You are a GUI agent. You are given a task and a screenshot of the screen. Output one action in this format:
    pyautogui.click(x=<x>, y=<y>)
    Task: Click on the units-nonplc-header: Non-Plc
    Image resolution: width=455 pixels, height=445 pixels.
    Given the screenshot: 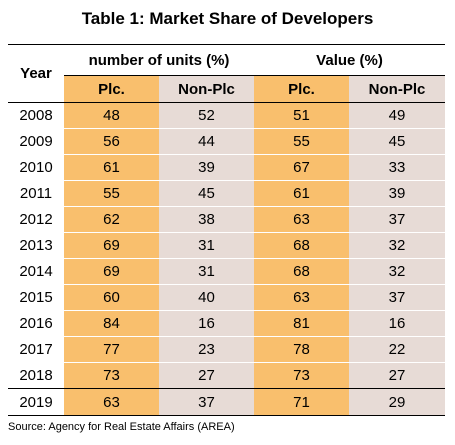 What is the action you would take?
    pyautogui.click(x=207, y=89)
    